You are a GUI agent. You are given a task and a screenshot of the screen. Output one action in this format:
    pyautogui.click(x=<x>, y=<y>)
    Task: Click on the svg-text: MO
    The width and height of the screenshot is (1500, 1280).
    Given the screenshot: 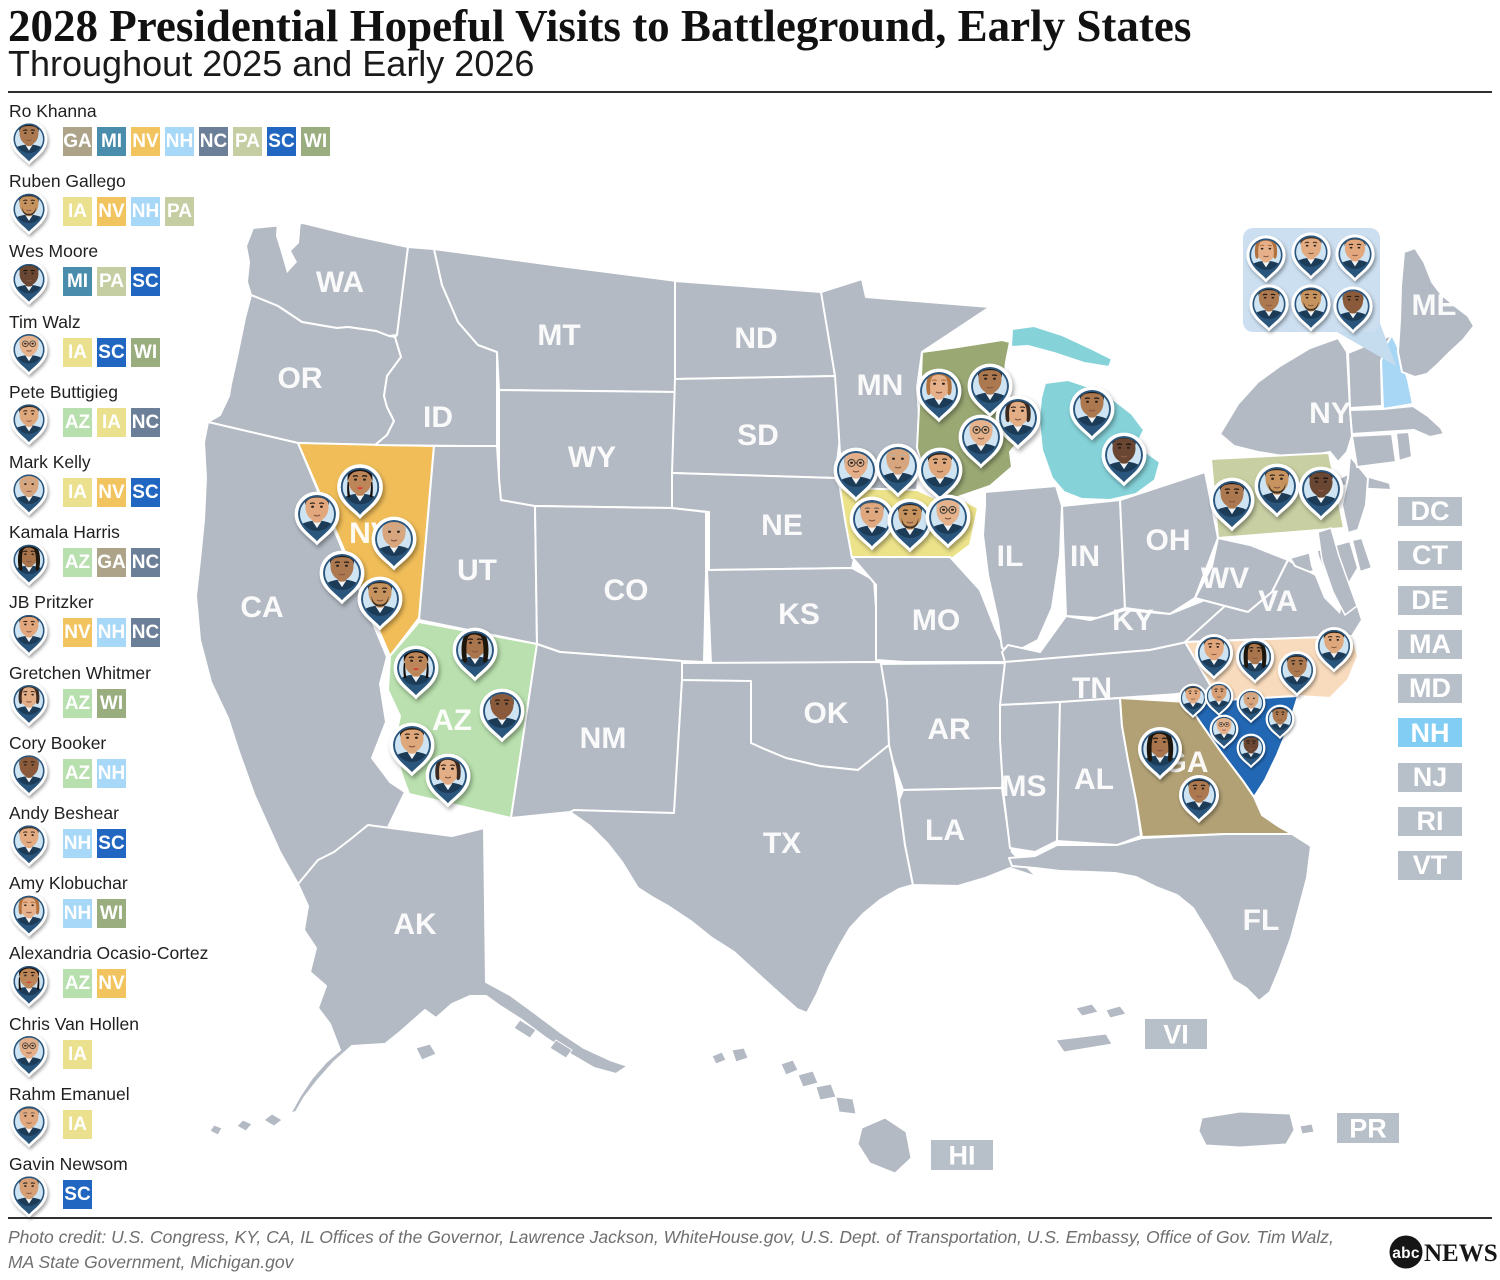 What is the action you would take?
    pyautogui.click(x=936, y=620)
    